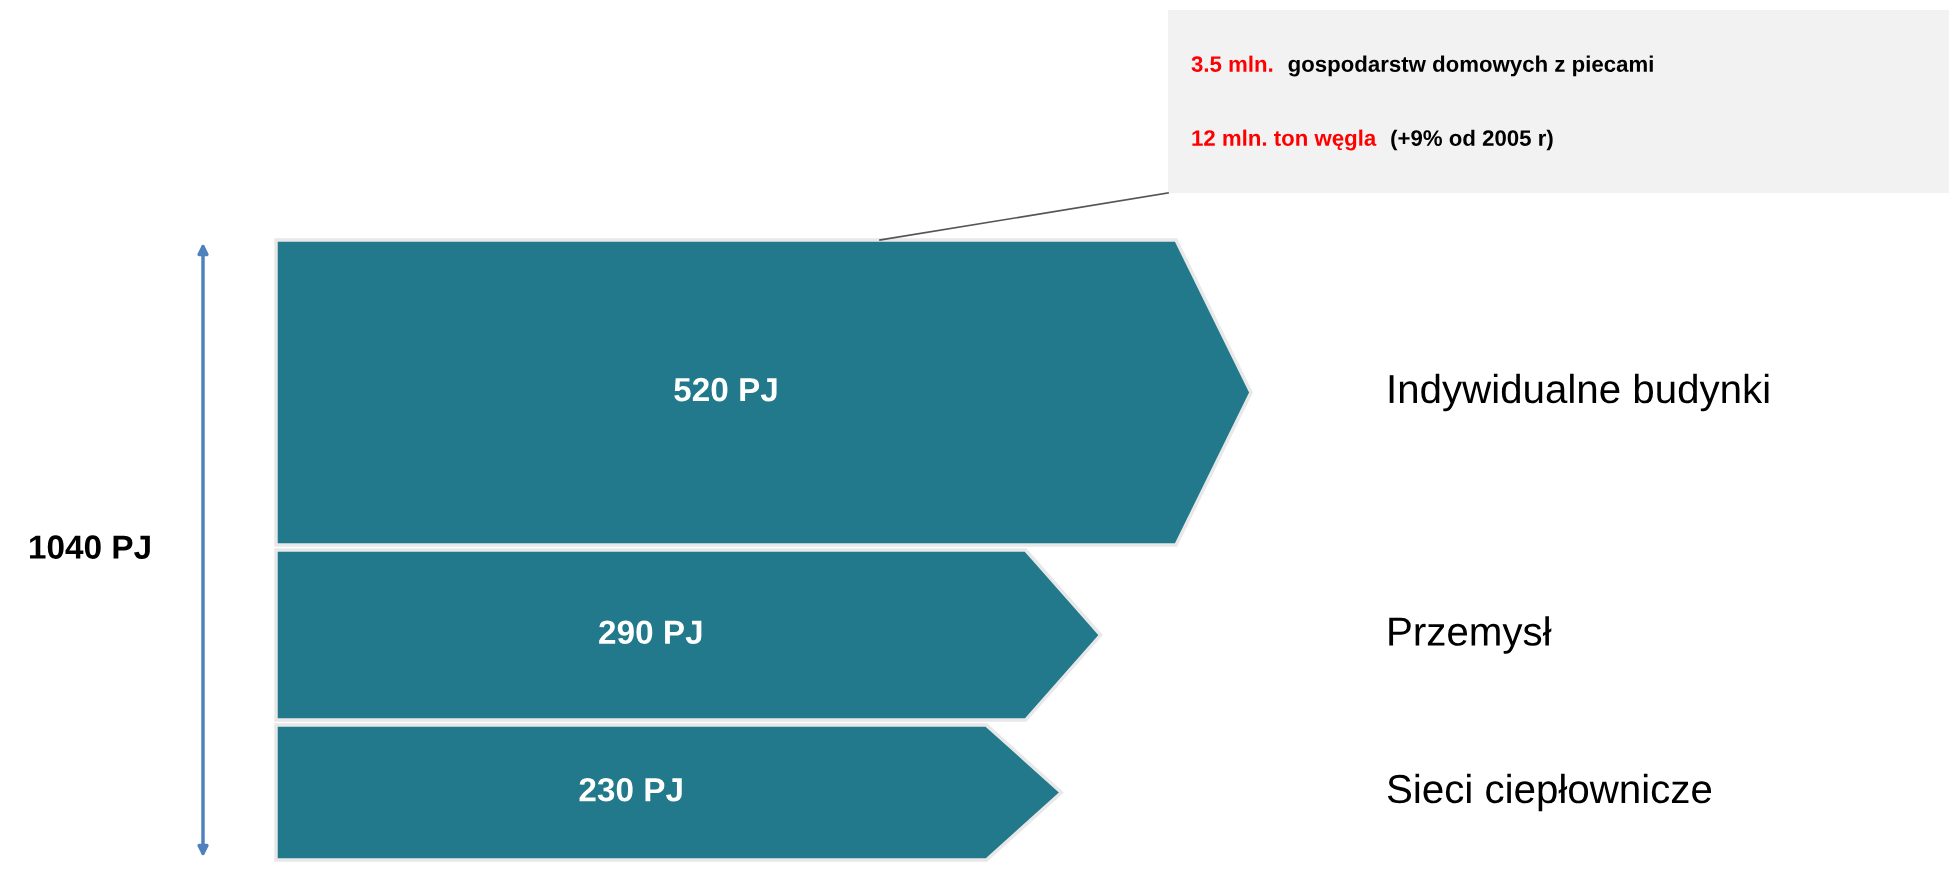 The width and height of the screenshot is (1949, 873). Describe the element at coordinates (1232, 63) in the screenshot. I see `text: 3.5 mln.` at that location.